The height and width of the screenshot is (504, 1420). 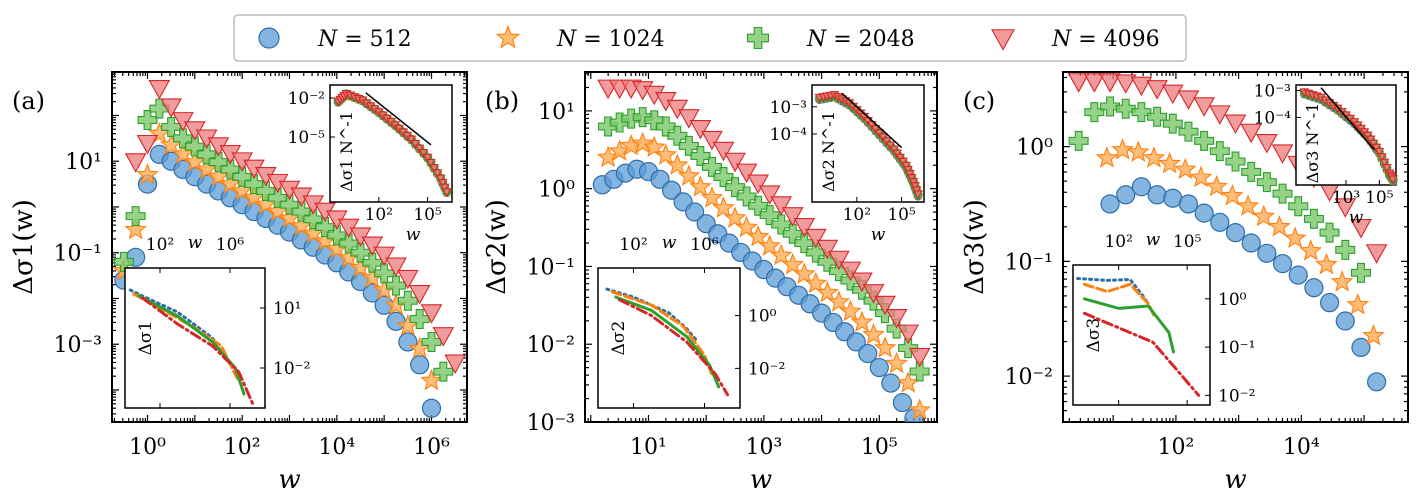 What do you see at coordinates (830, 39) in the screenshot?
I see `legend-entry-n2048: N = 2048` at bounding box center [830, 39].